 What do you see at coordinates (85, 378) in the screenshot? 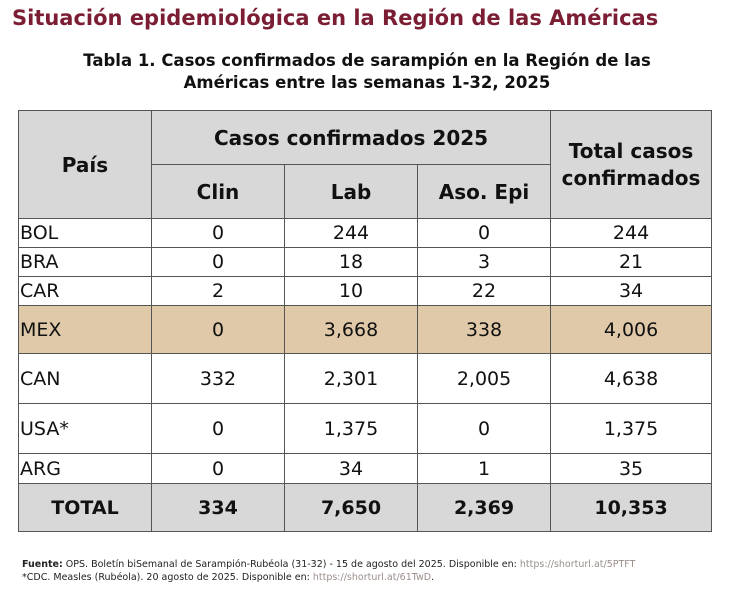
I see `cell-country: CAN` at bounding box center [85, 378].